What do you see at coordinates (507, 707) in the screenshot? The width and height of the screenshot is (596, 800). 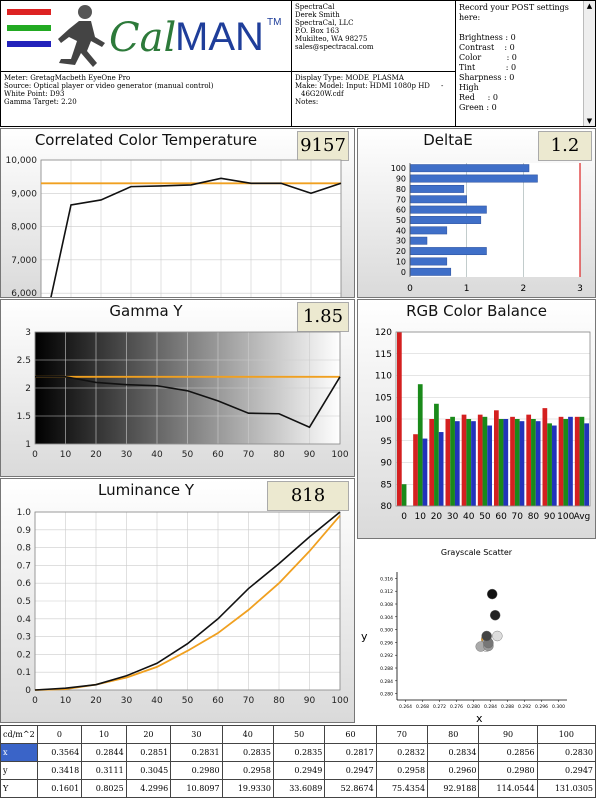 I see `x-tick-label: 0.288` at bounding box center [507, 707].